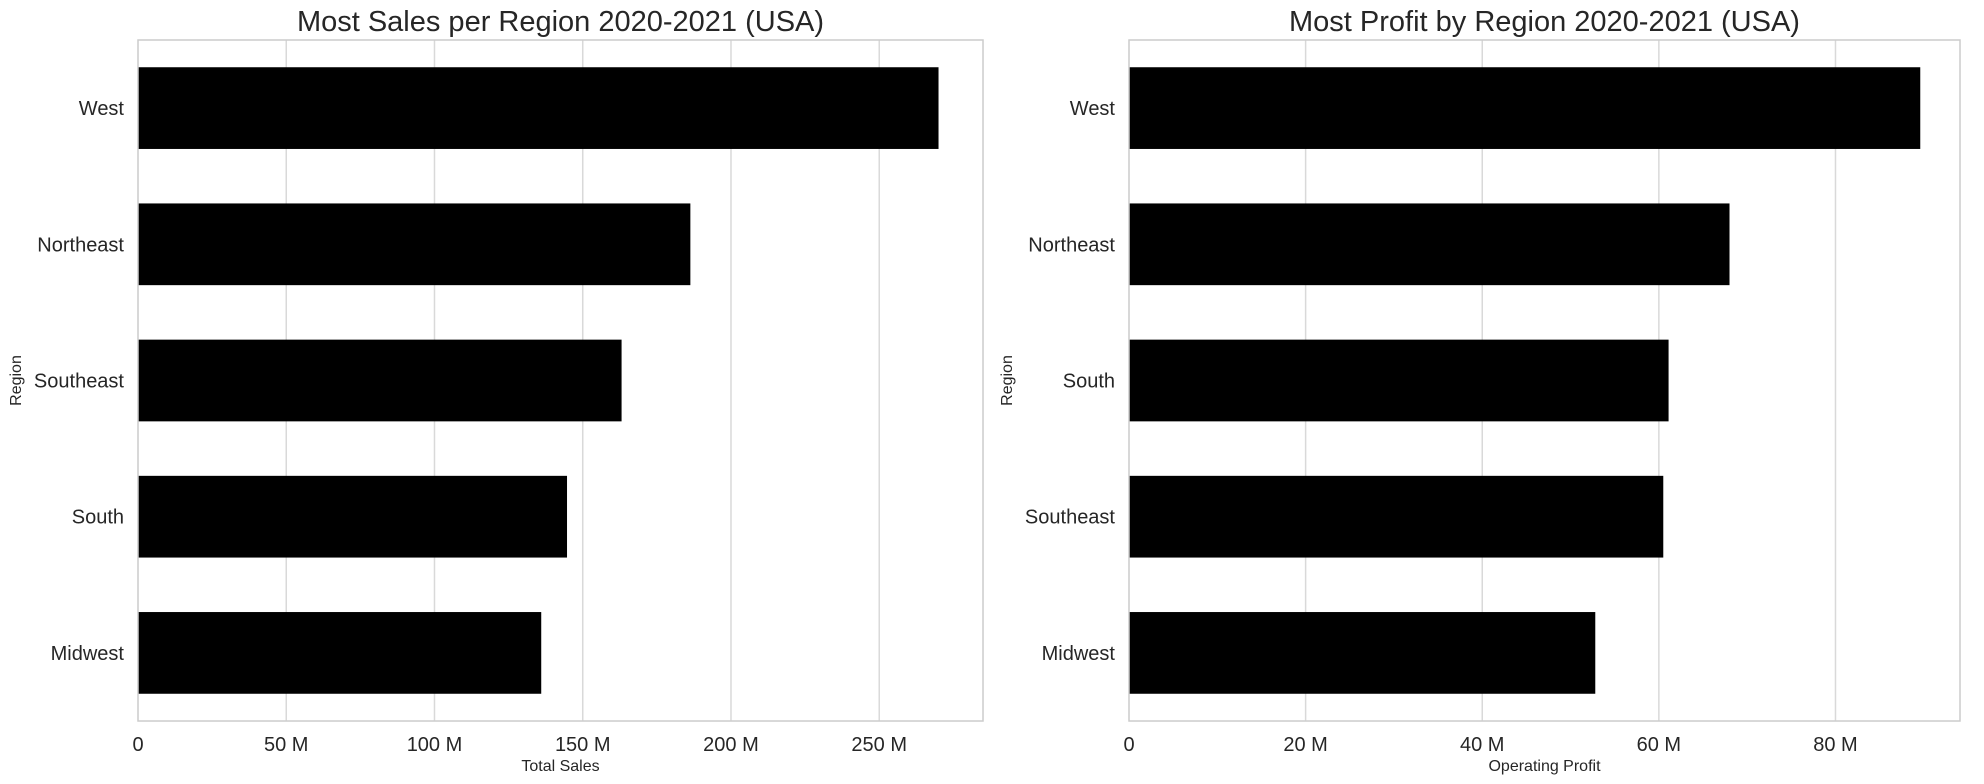  Describe the element at coordinates (560, 22) in the screenshot. I see `chart-title: Most Sales per Region 2020-2021 (USA)` at that location.